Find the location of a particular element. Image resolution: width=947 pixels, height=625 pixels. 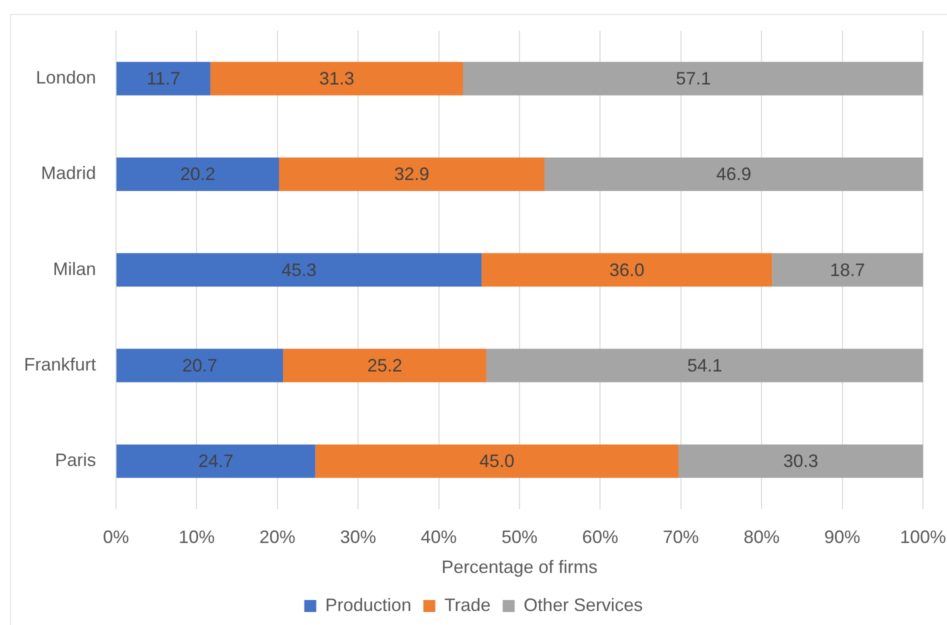

data-label: 57.1 is located at coordinates (693, 78).